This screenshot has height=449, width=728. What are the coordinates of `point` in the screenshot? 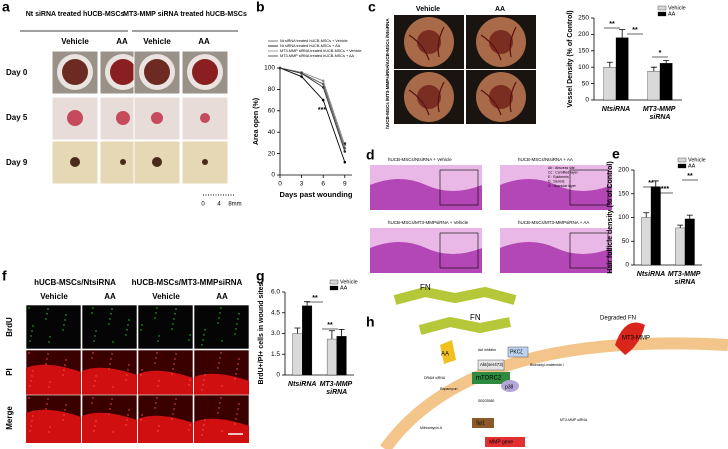 It's located at (301, 73).